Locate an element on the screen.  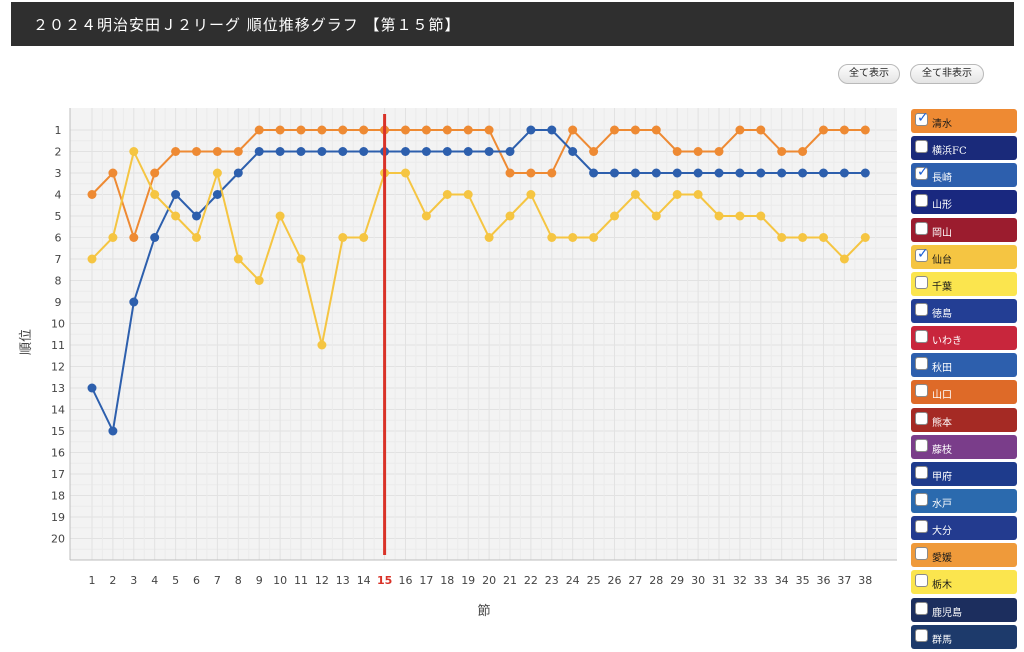
data-point-清水-13 is located at coordinates (343, 130).